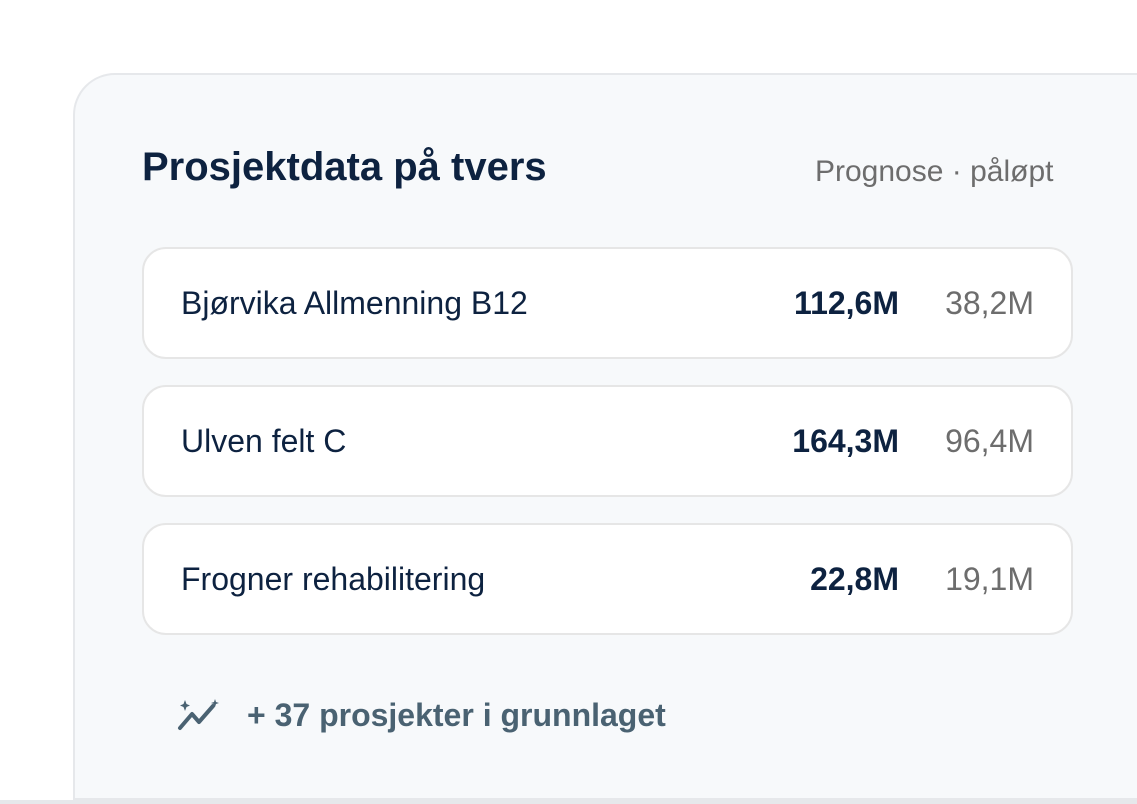 The height and width of the screenshot is (804, 1137). Describe the element at coordinates (854, 579) in the screenshot. I see `forecast-value: 22,8M` at that location.